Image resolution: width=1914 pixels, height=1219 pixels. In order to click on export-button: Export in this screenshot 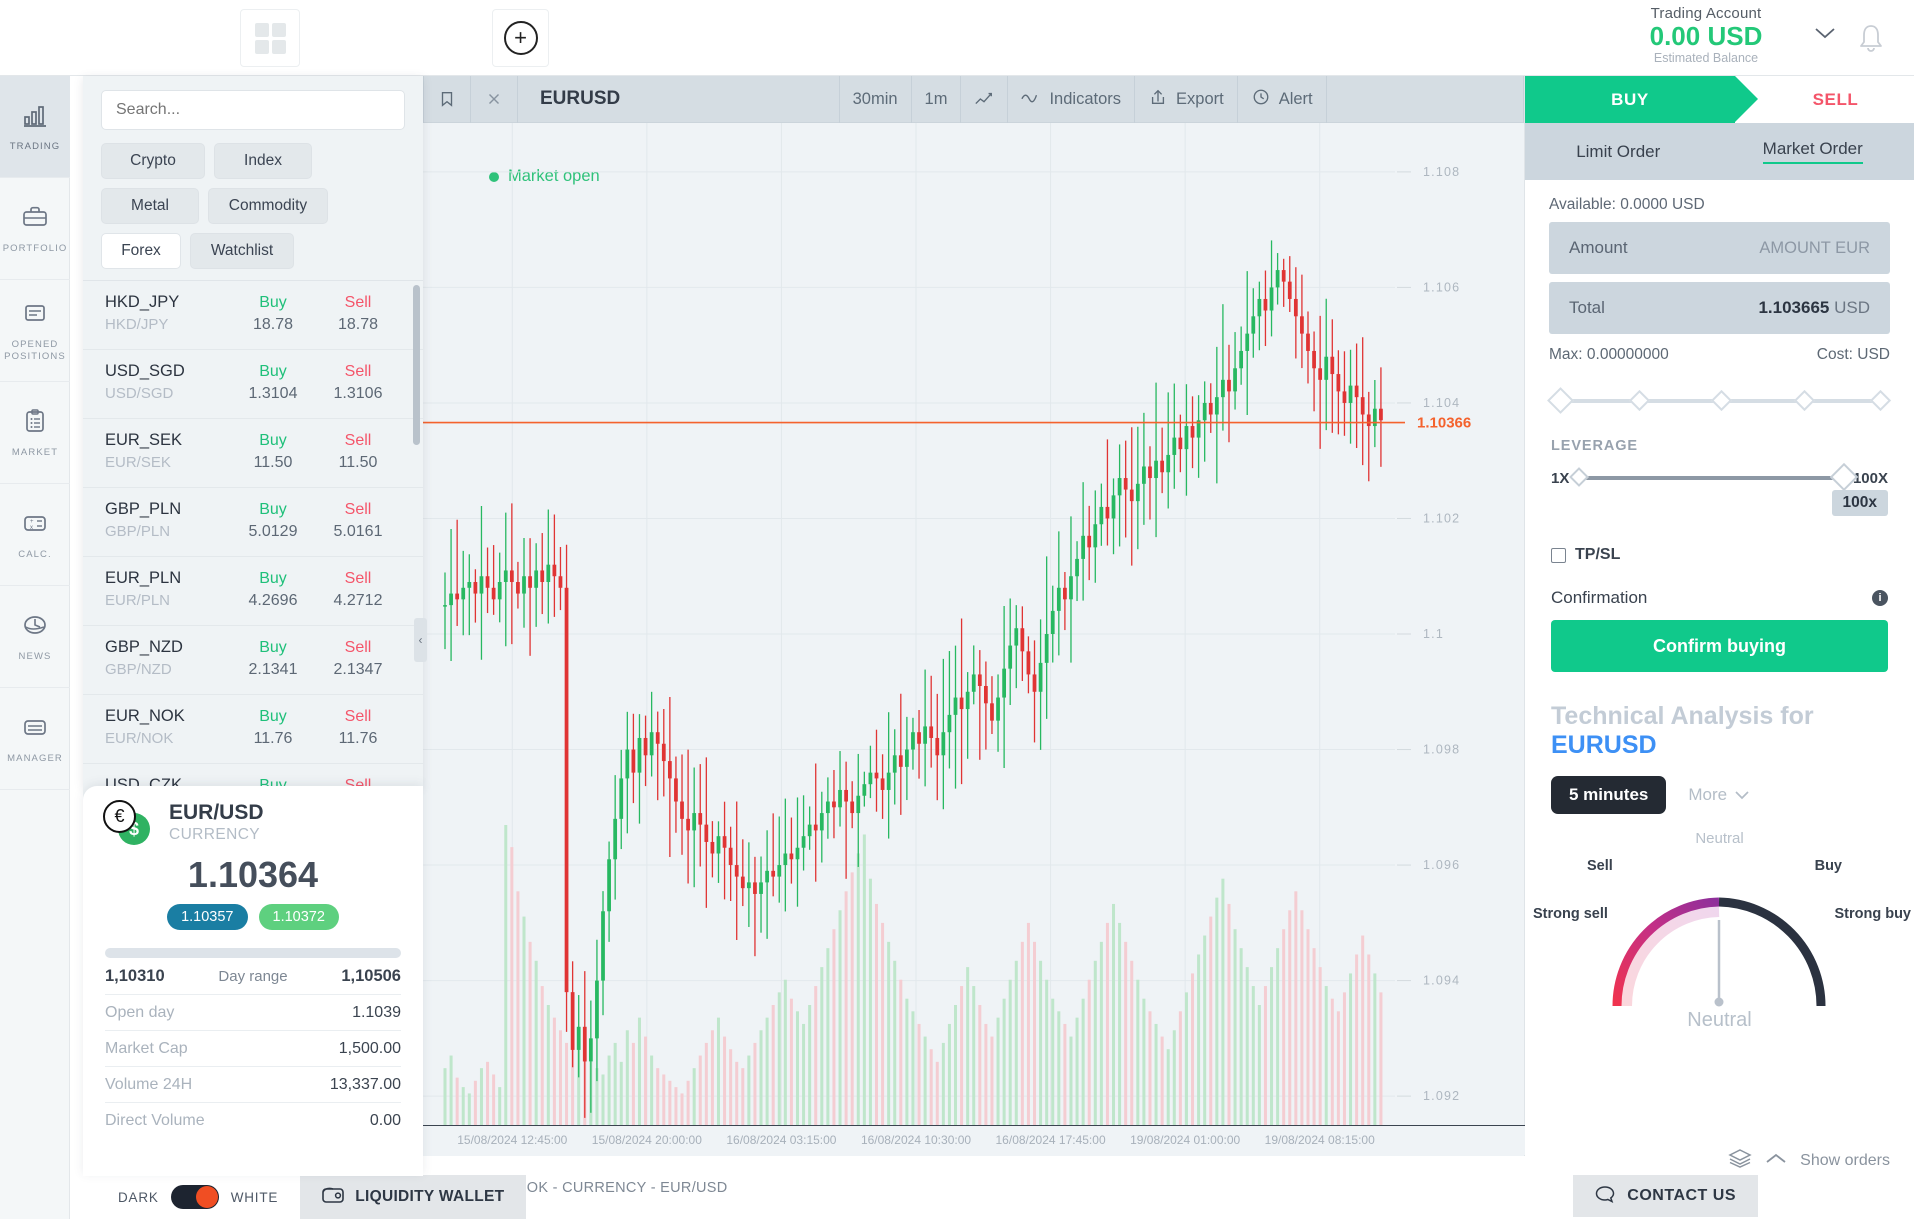, I will do `click(1186, 99)`.